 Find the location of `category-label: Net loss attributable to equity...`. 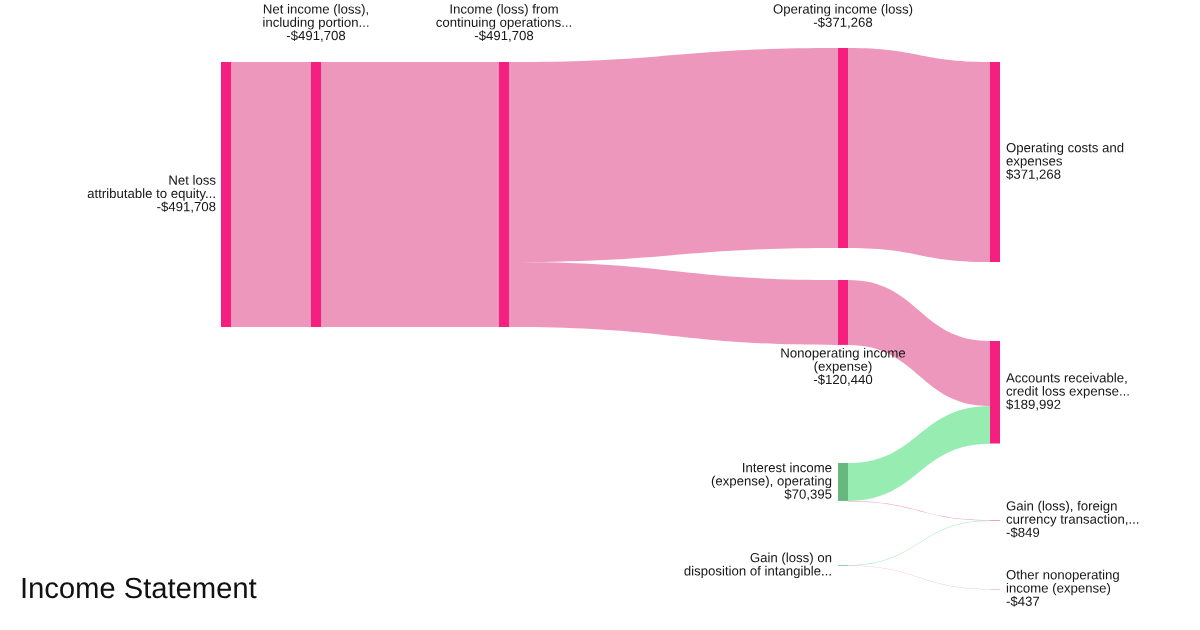

category-label: Net loss attributable to equity... is located at coordinates (151, 188).